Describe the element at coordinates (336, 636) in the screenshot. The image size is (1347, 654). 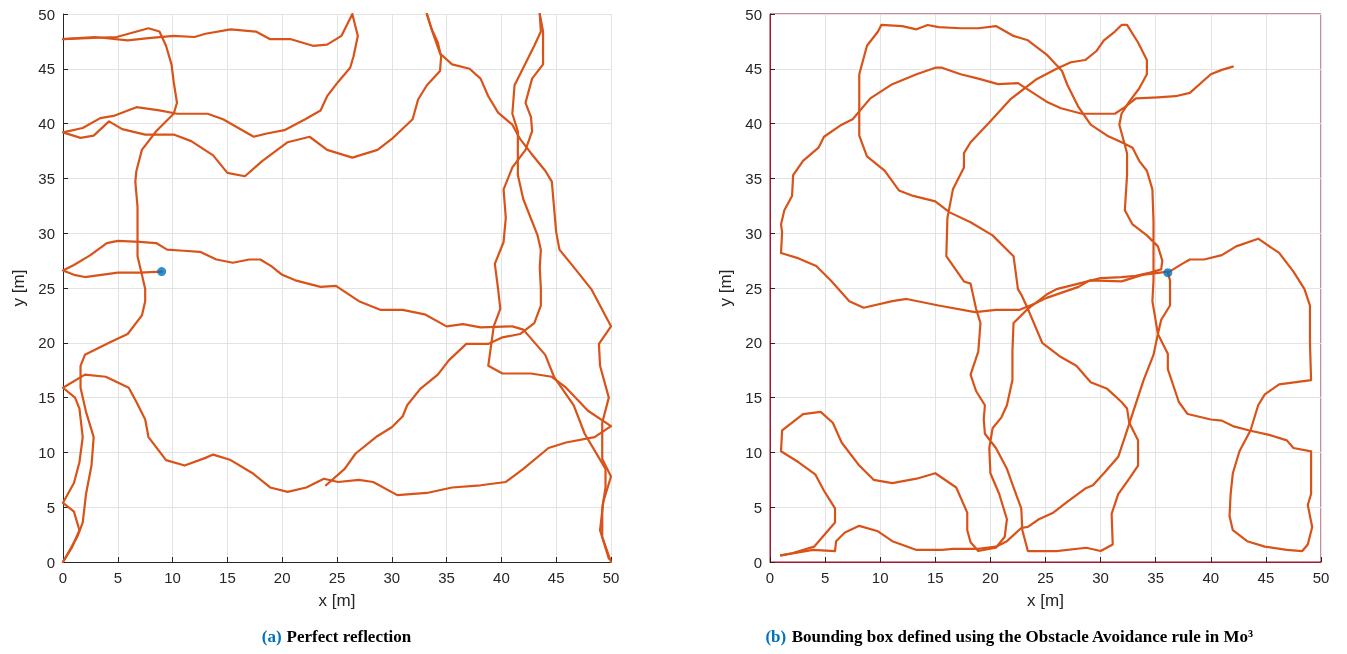
I see `text: (a) Perfect reflection` at that location.